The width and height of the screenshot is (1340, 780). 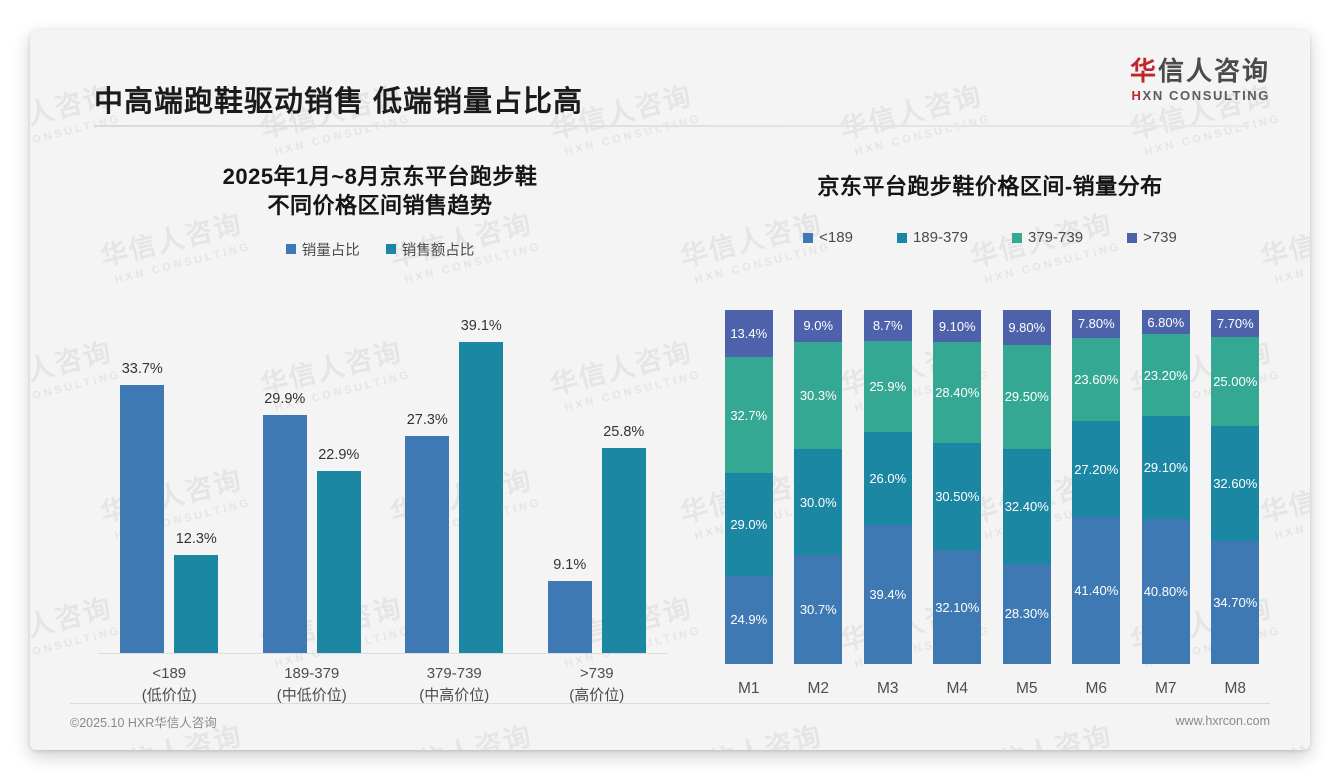 I want to click on stack-segment: 30.3%, so click(x=818, y=395).